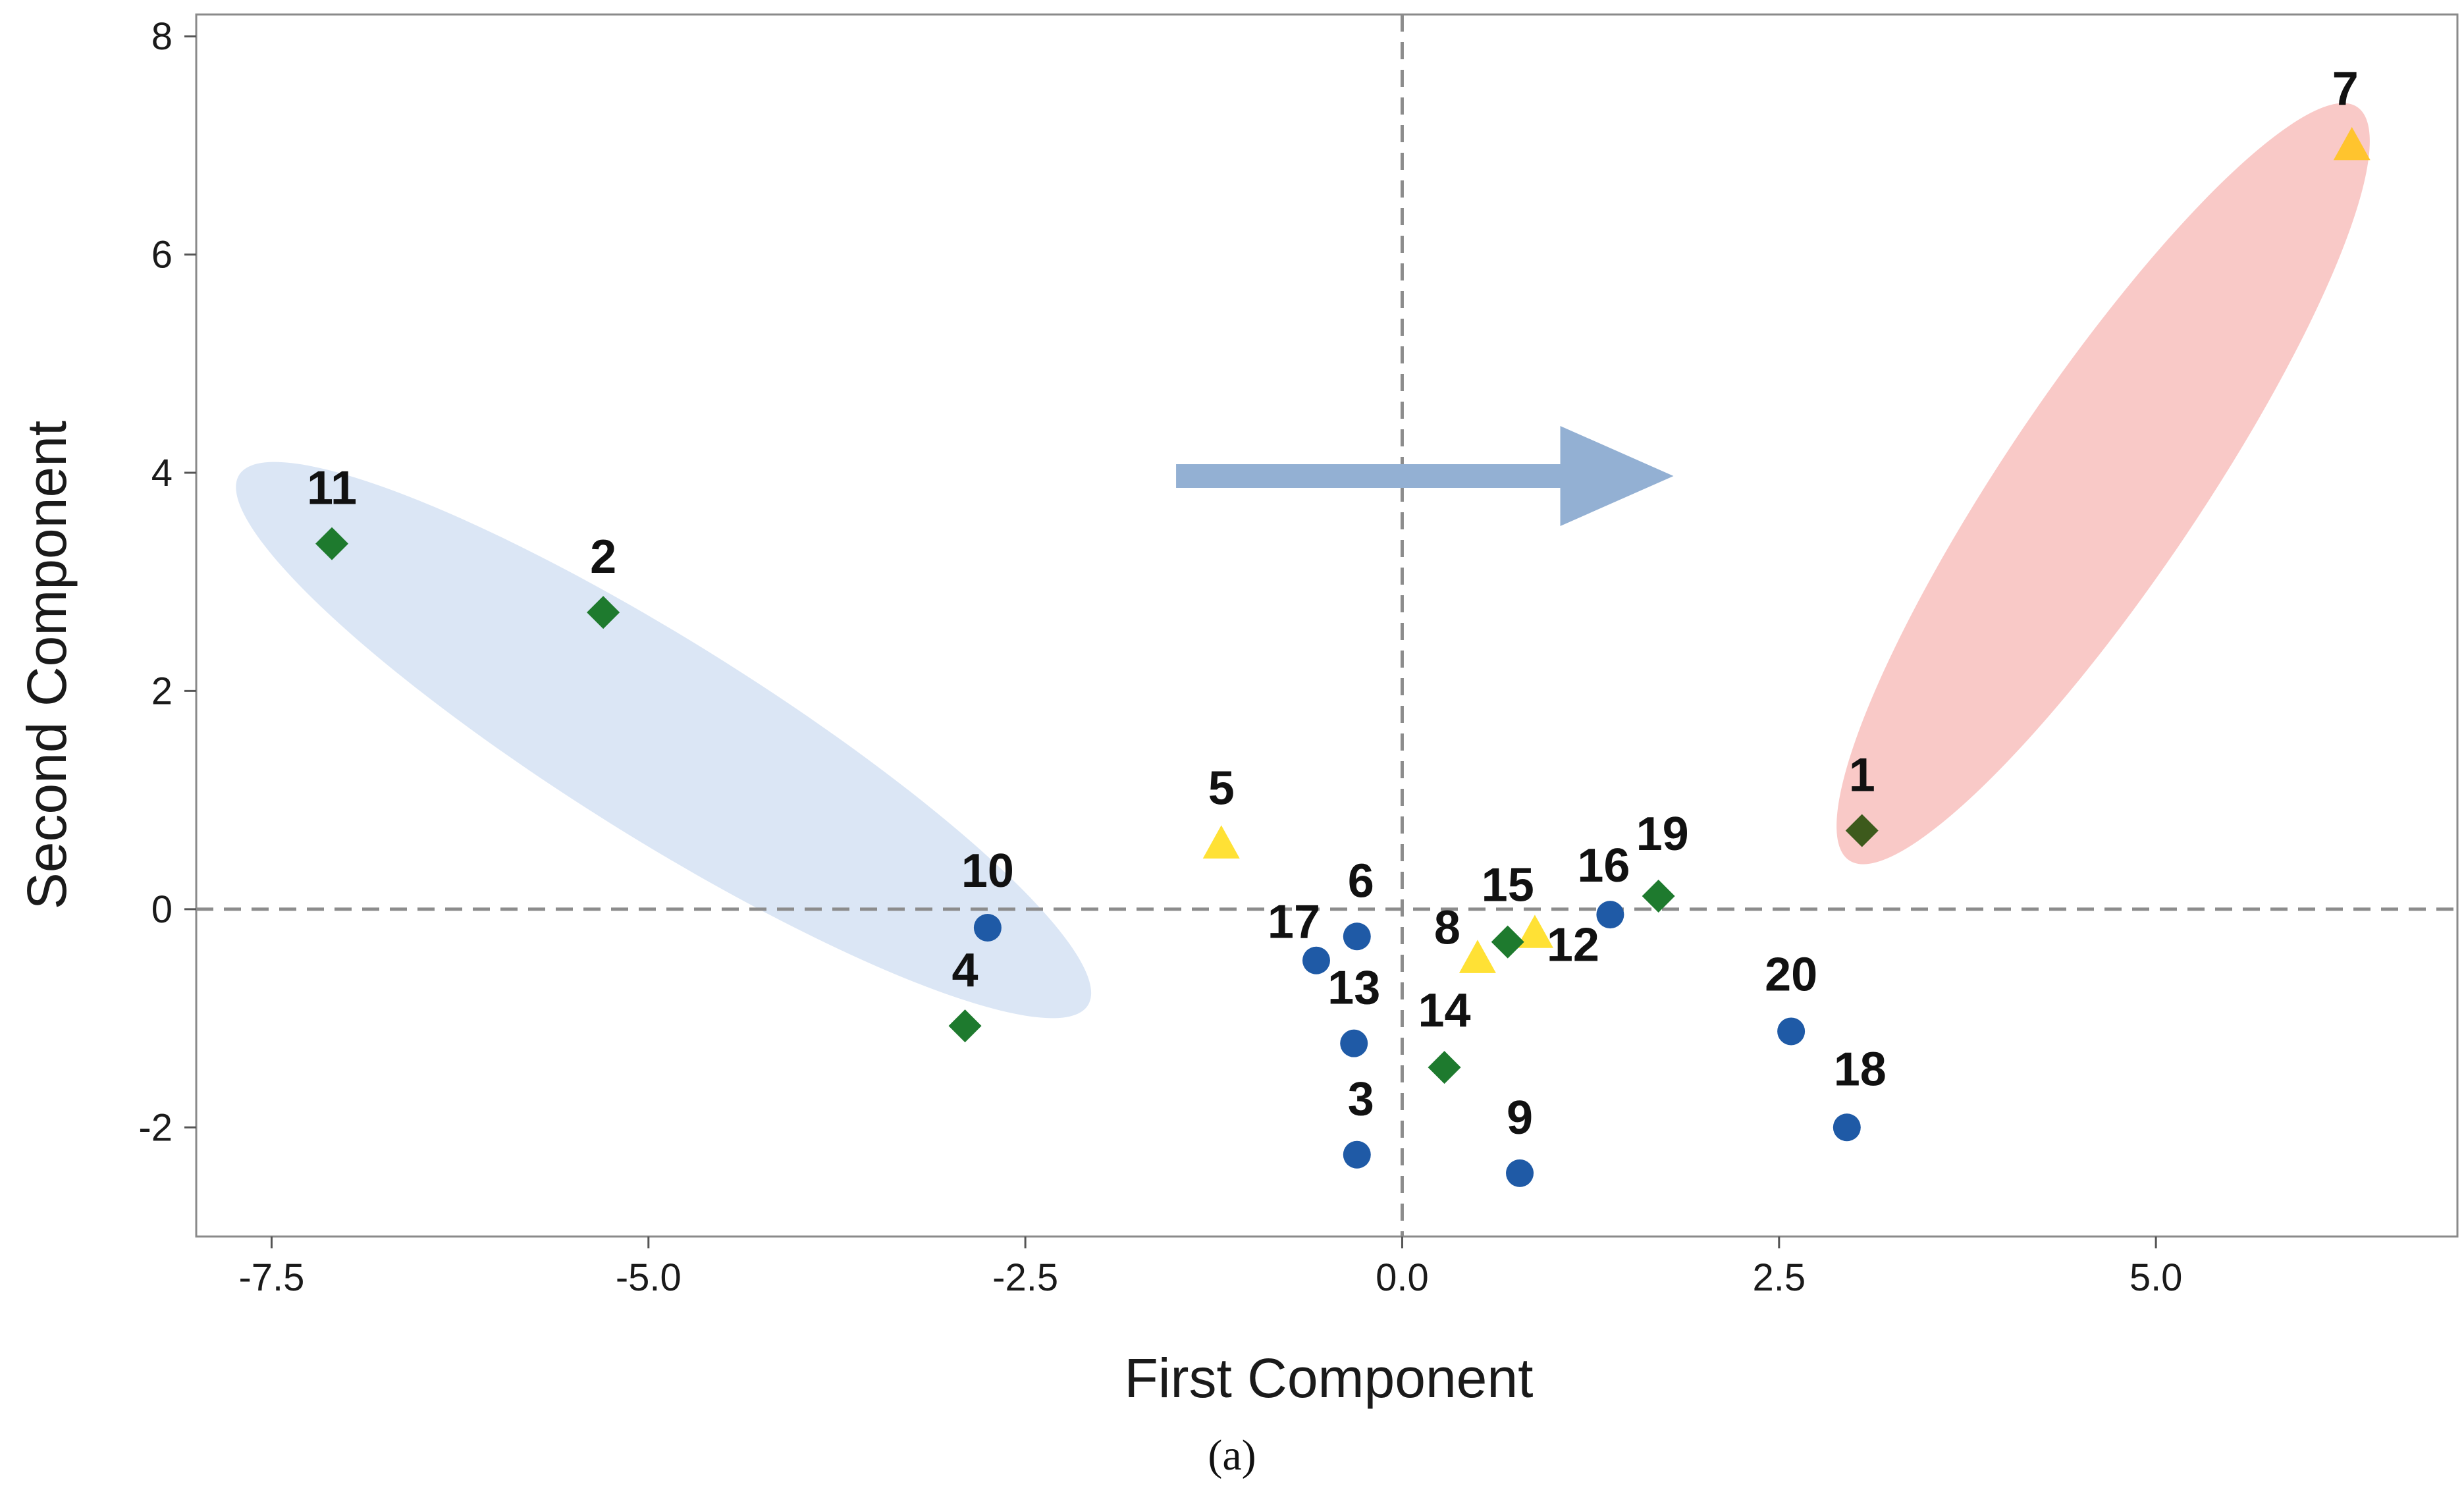 The image size is (2464, 1490). Describe the element at coordinates (1791, 975) in the screenshot. I see `point-label-20: 20` at that location.